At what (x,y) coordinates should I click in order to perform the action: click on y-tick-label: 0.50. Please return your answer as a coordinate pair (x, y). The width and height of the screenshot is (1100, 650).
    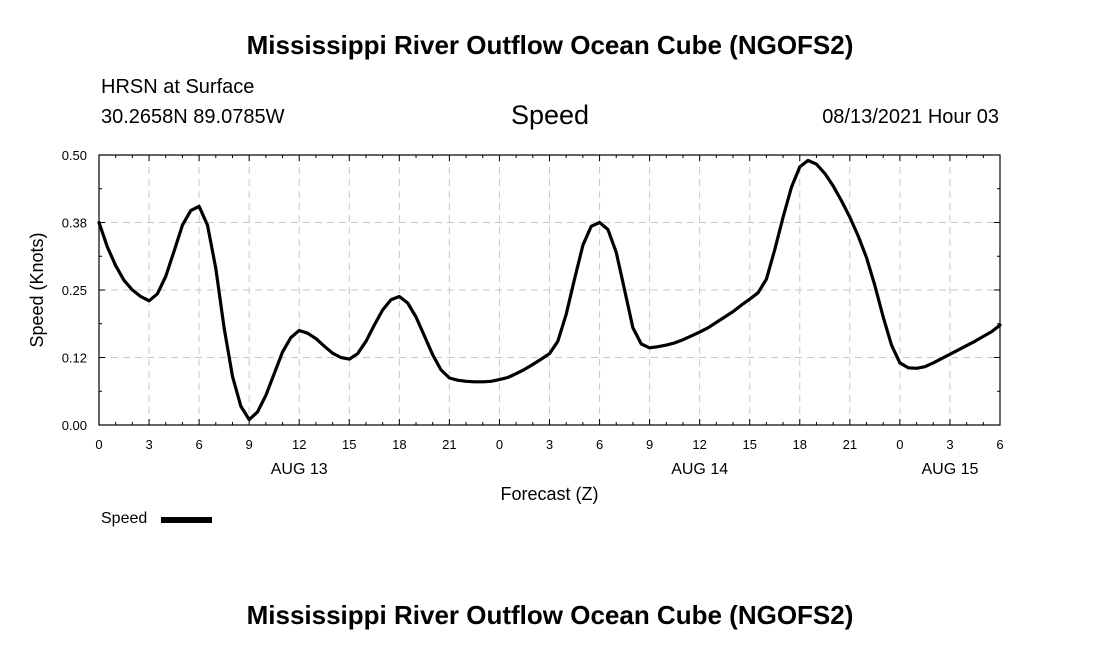
    Looking at the image, I should click on (74, 155).